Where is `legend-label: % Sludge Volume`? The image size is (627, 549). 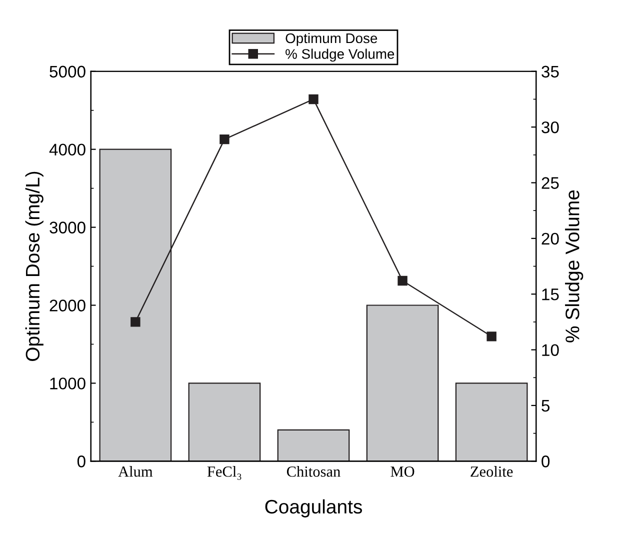
legend-label: % Sludge Volume is located at coordinates (340, 55).